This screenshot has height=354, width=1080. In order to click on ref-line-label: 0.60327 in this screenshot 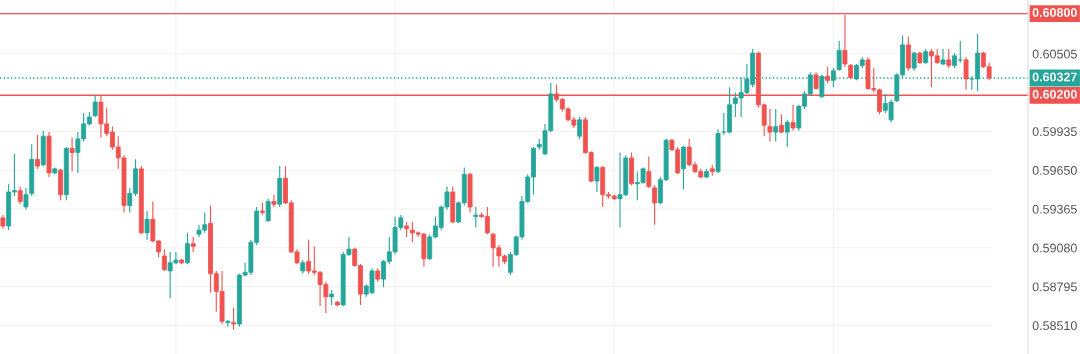, I will do `click(1054, 77)`.